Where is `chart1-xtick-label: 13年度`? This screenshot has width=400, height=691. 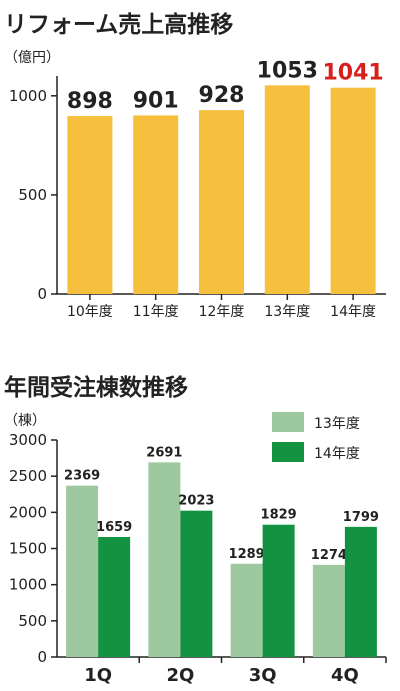
chart1-xtick-label: 13年度 is located at coordinates (287, 312).